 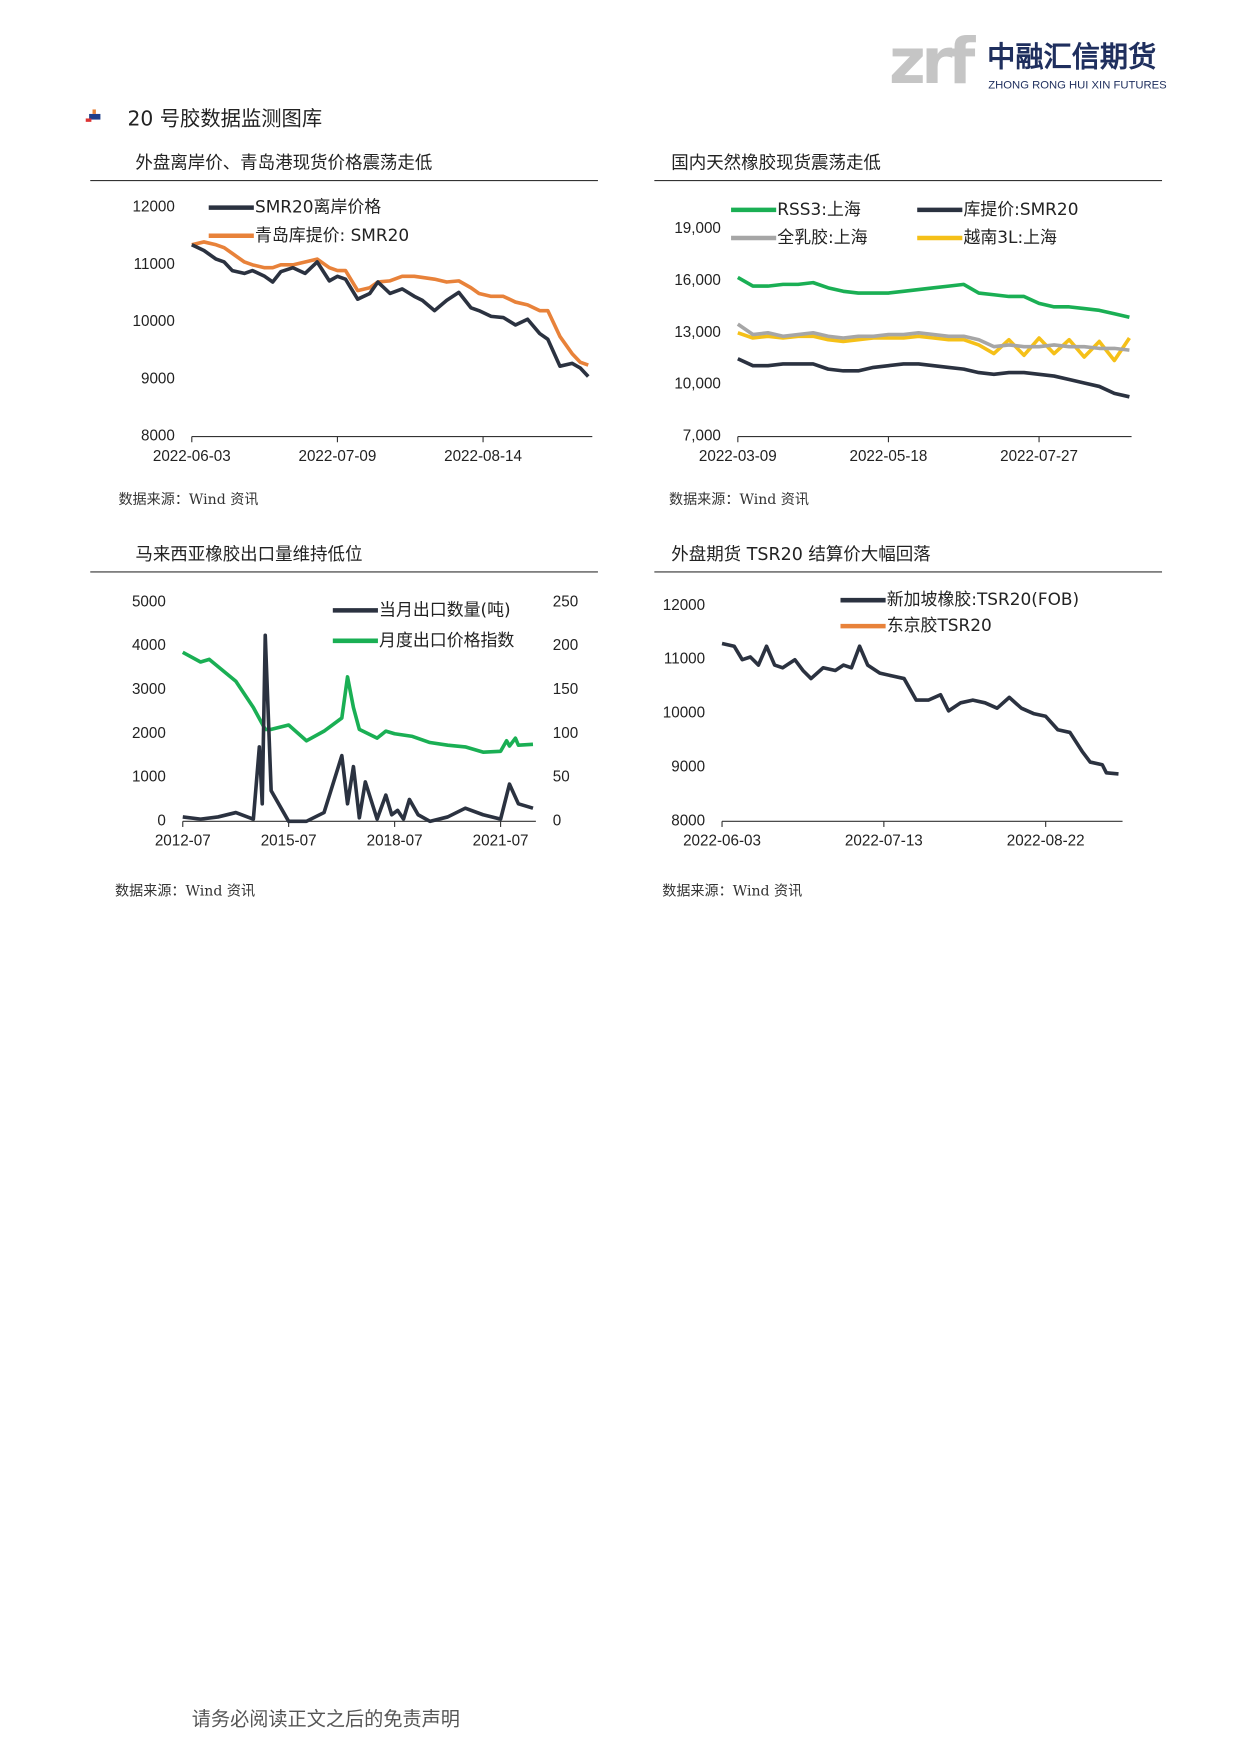 I want to click on x-tick-label: 2022-08-22, so click(x=1046, y=841).